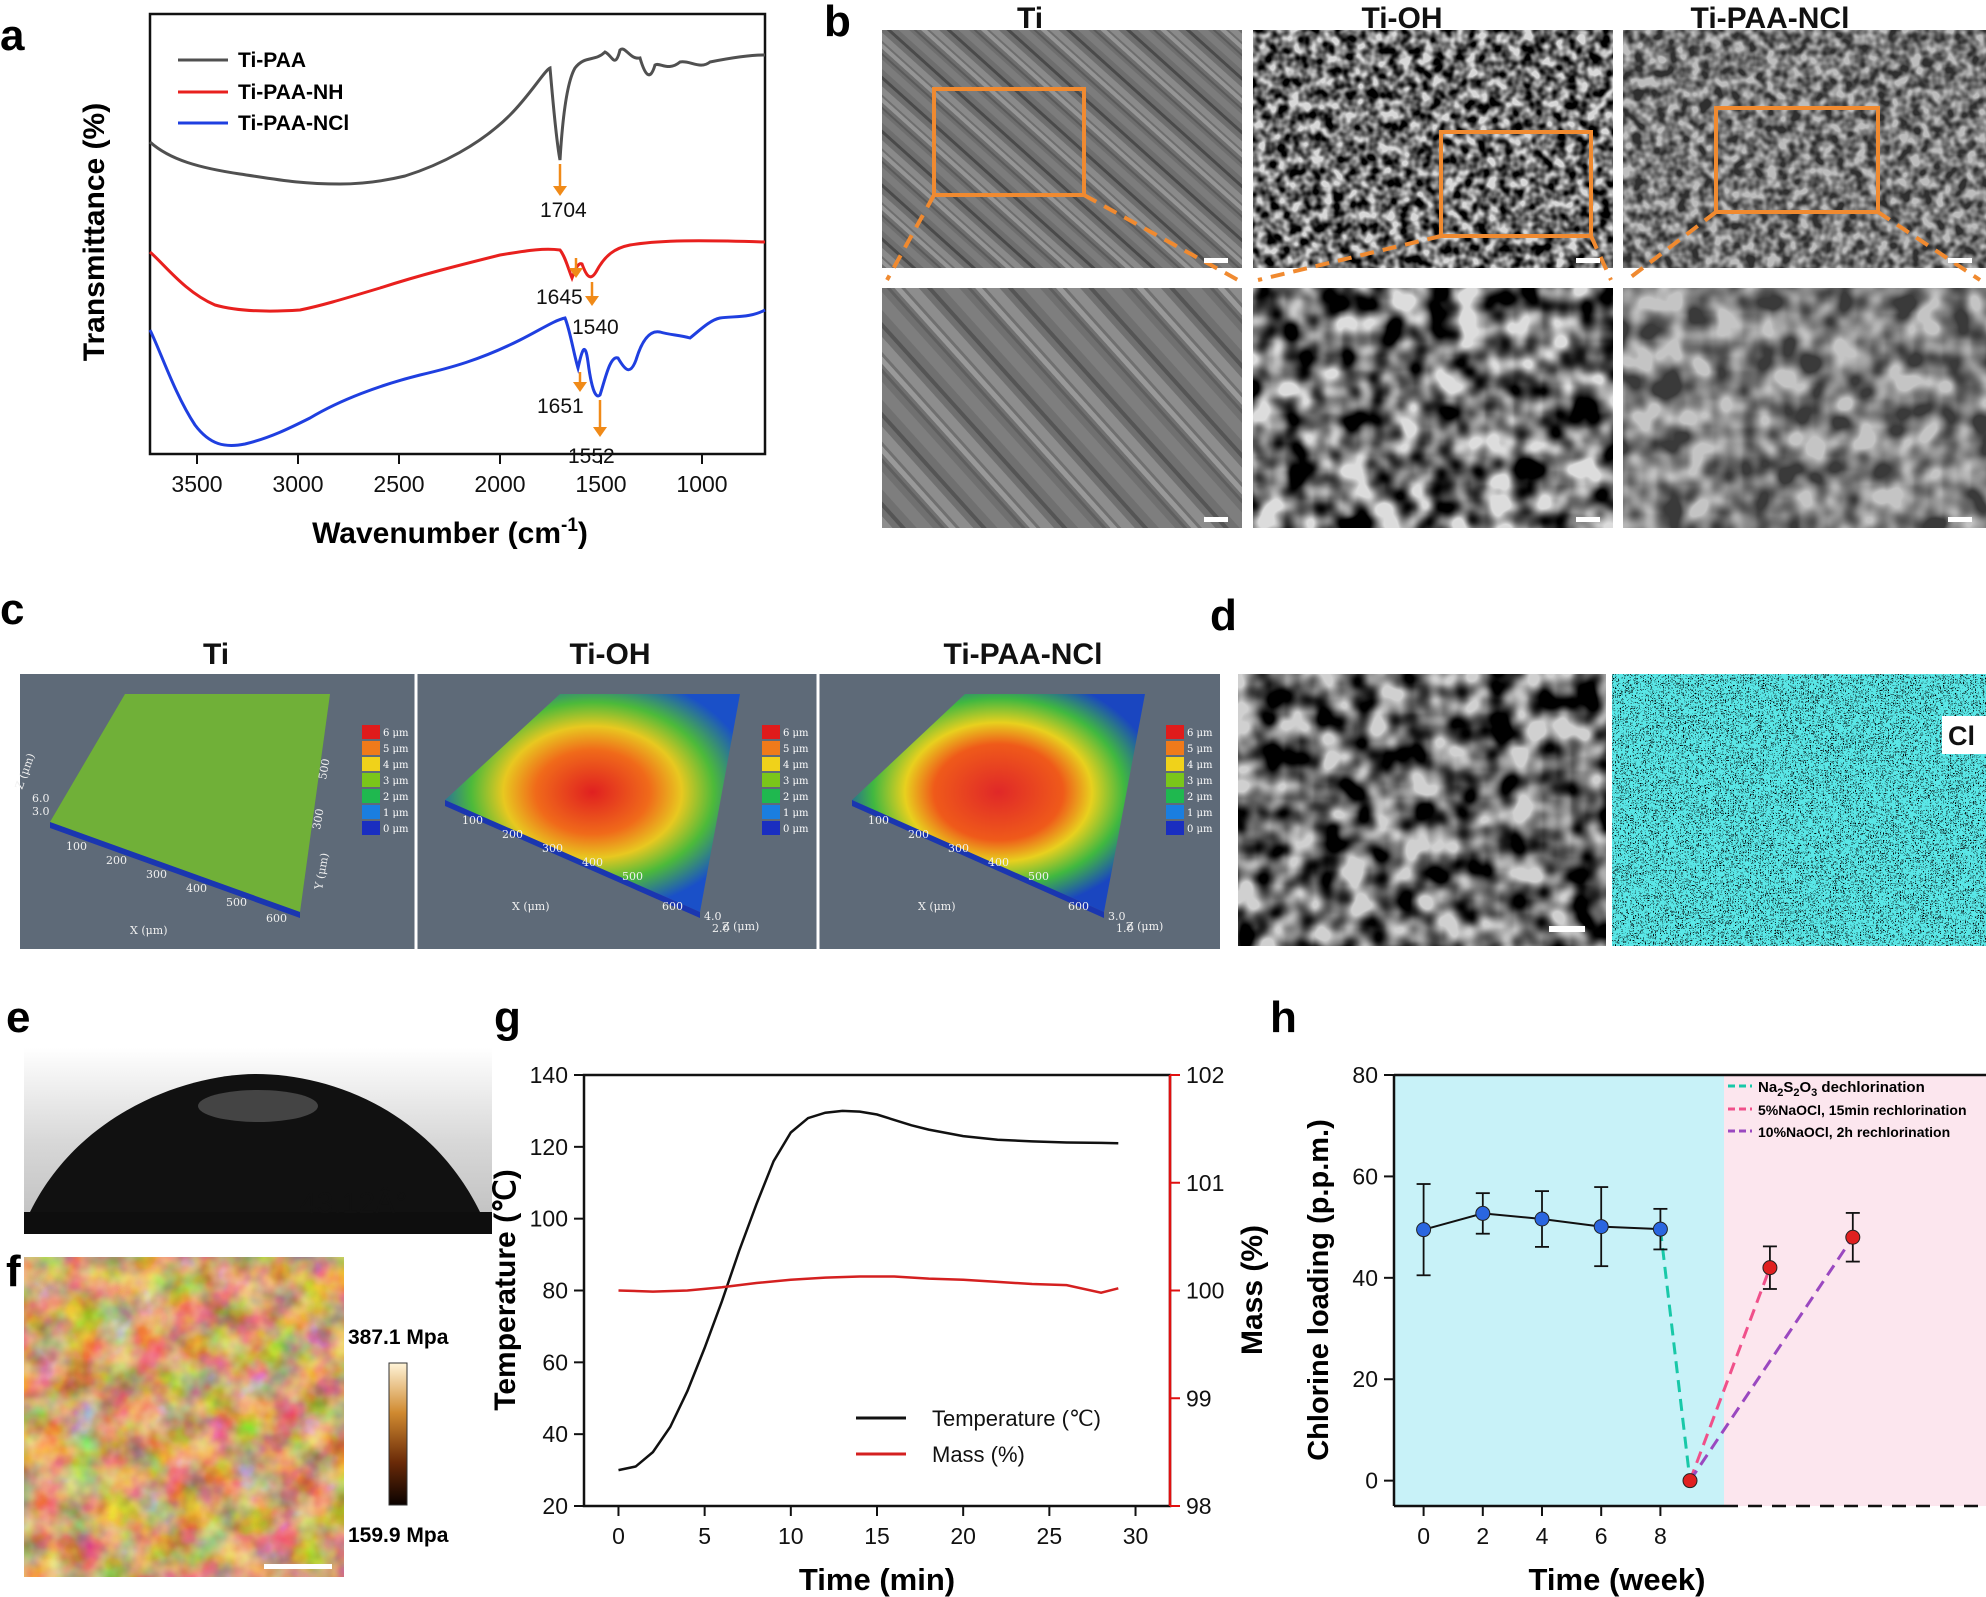 The height and width of the screenshot is (1597, 1986). Describe the element at coordinates (398, 1337) in the screenshot. I see `f-max-label: 387.1 Mpa` at that location.